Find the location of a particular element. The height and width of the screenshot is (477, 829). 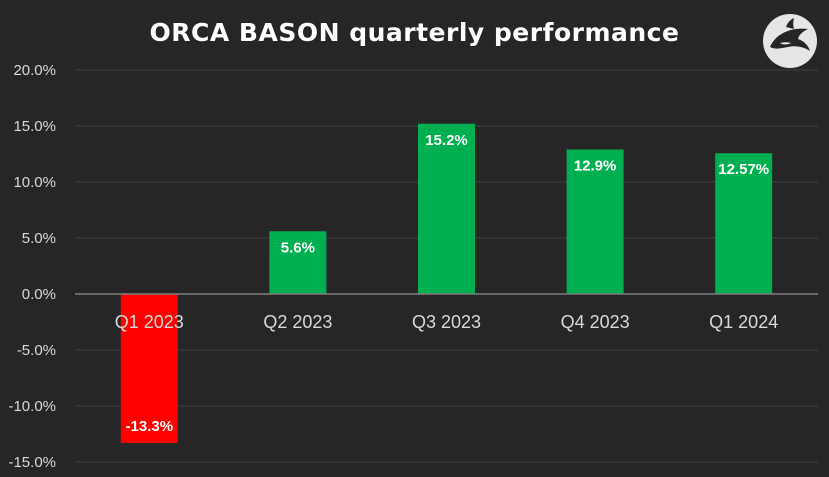

data-label: 12.9% is located at coordinates (595, 166).